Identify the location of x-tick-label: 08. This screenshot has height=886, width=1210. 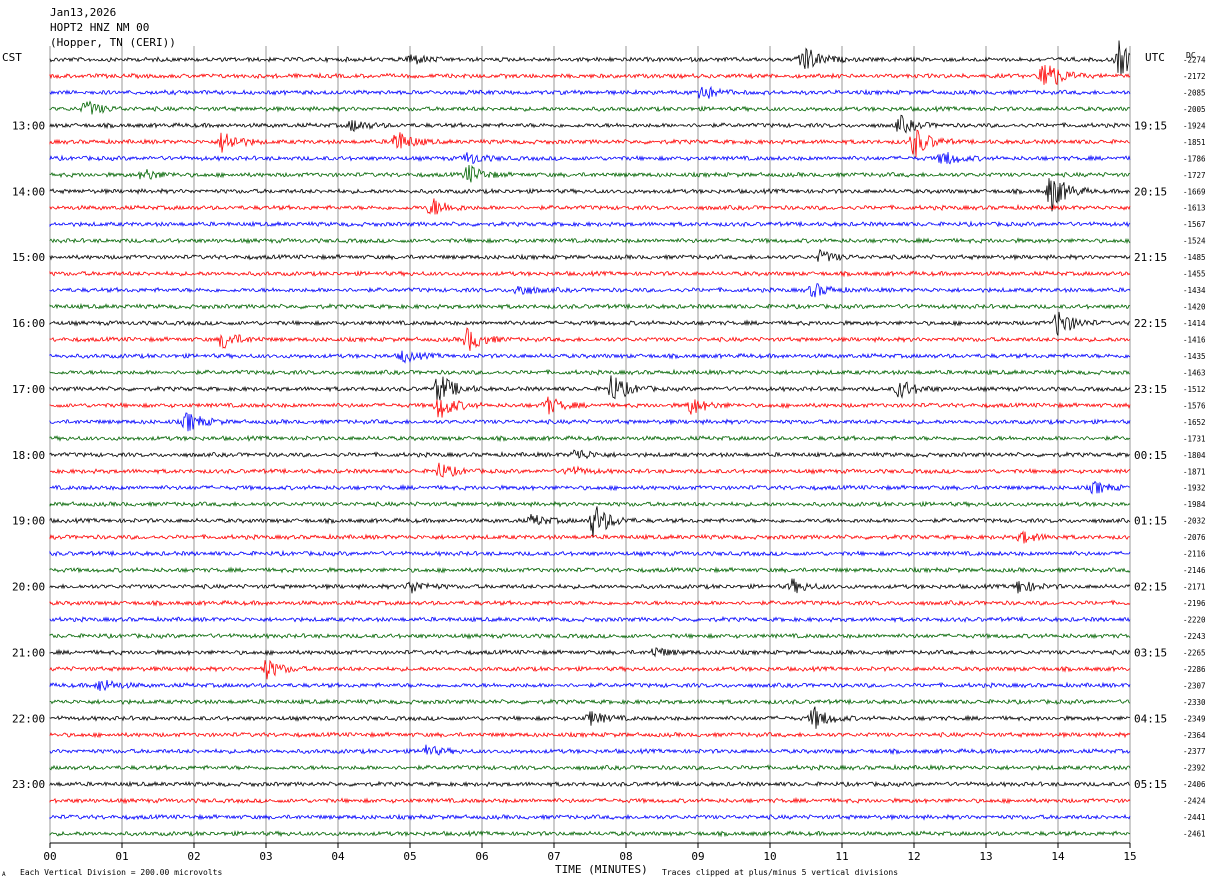
(625, 856).